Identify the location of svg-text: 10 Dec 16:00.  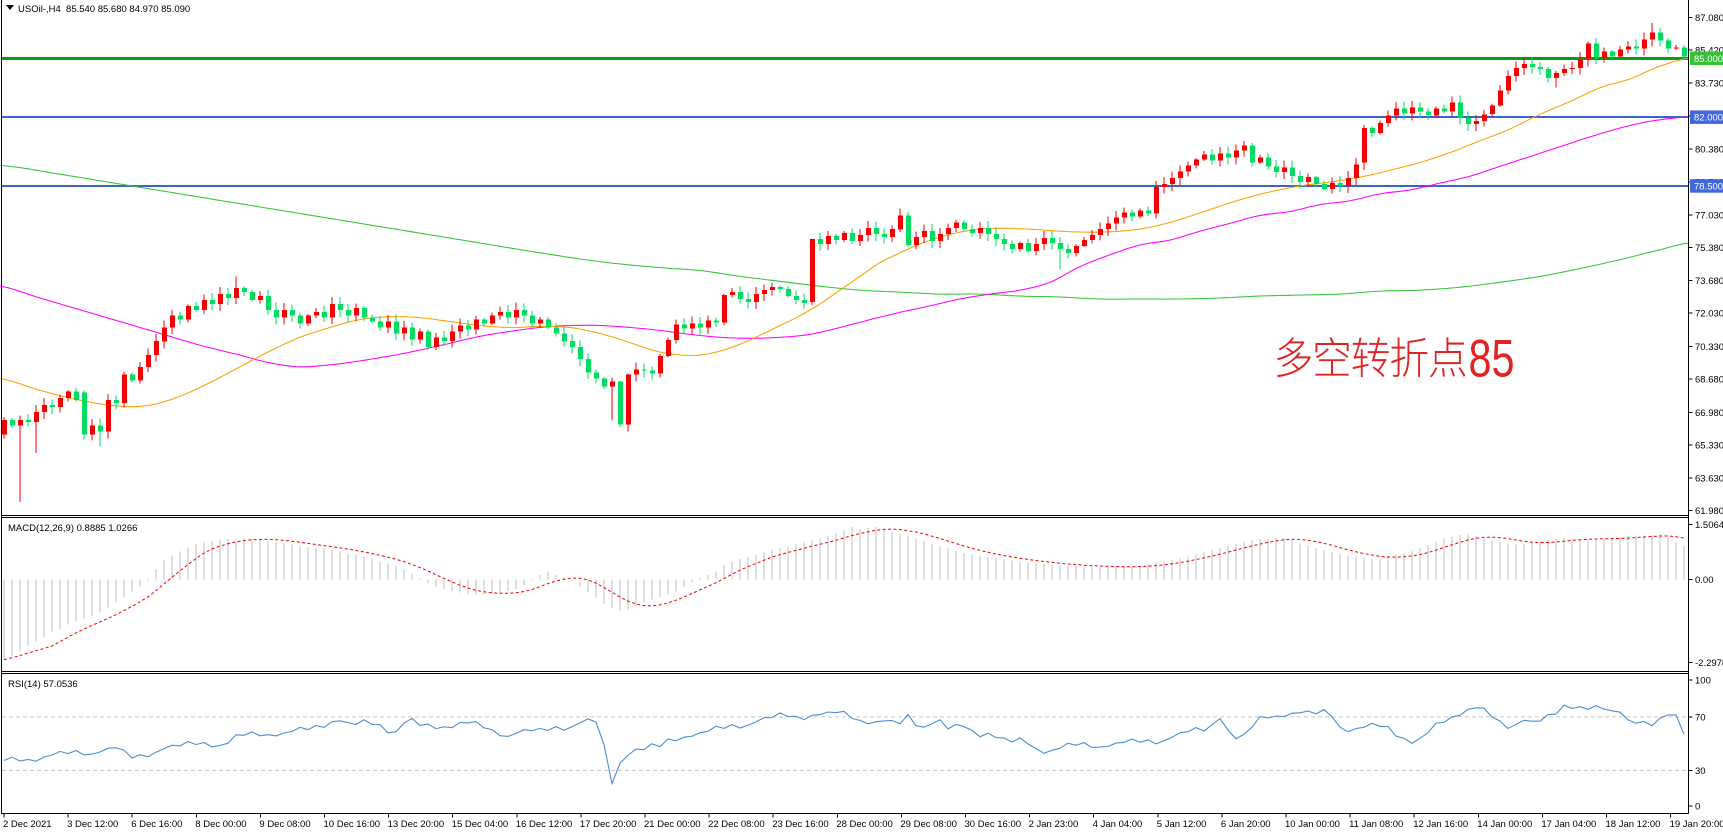
(352, 824).